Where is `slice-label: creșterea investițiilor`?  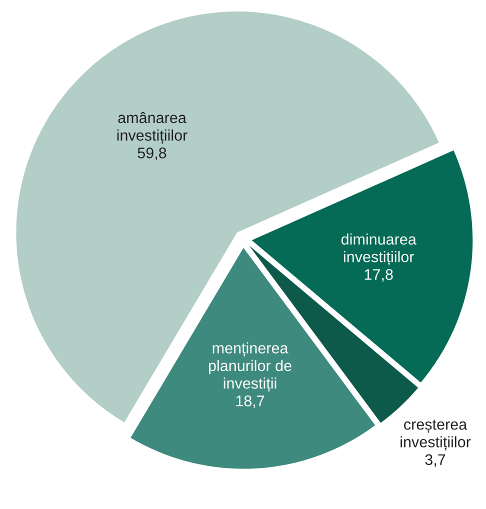
slice-label: creșterea investițiilor is located at coordinates (435, 435).